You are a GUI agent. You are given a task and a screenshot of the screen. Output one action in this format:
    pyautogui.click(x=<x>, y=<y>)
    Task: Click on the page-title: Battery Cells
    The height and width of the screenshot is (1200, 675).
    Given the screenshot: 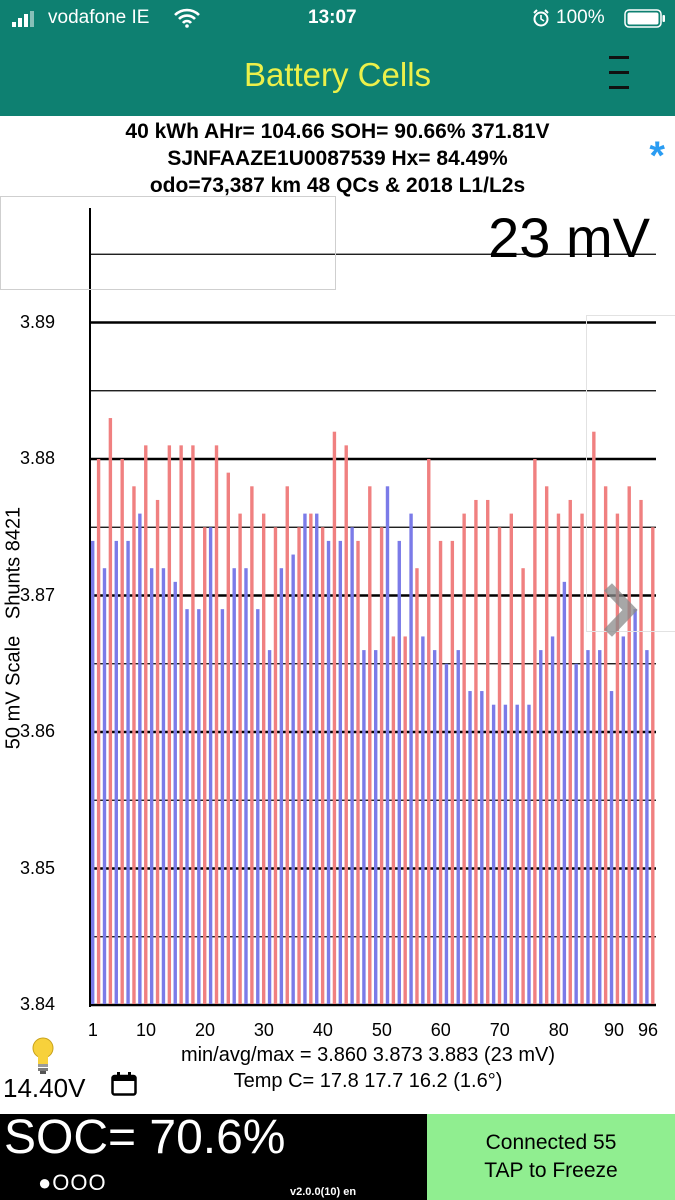 What is the action you would take?
    pyautogui.click(x=337, y=74)
    